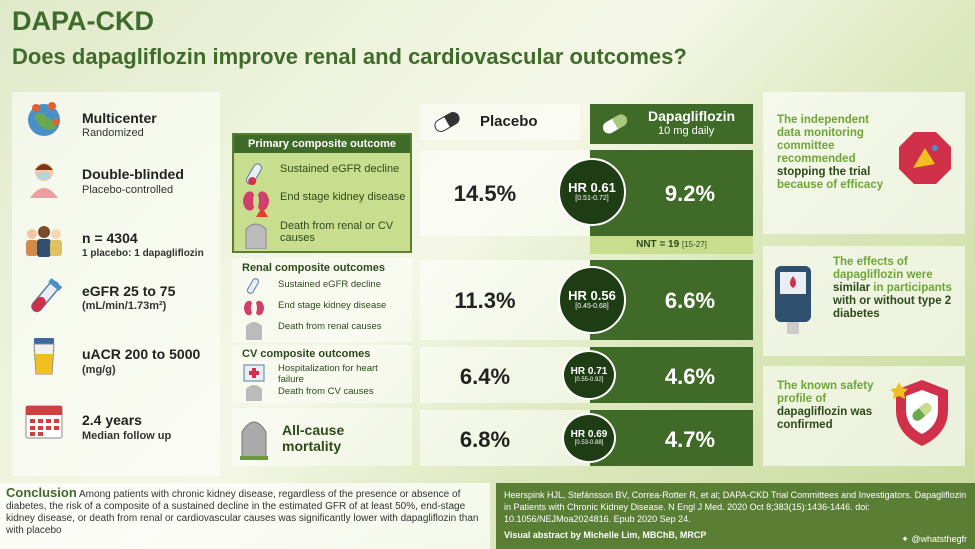 This screenshot has height=549, width=975. What do you see at coordinates (306, 354) in the screenshot?
I see `cv-outcome-title: CV composite outcomes` at bounding box center [306, 354].